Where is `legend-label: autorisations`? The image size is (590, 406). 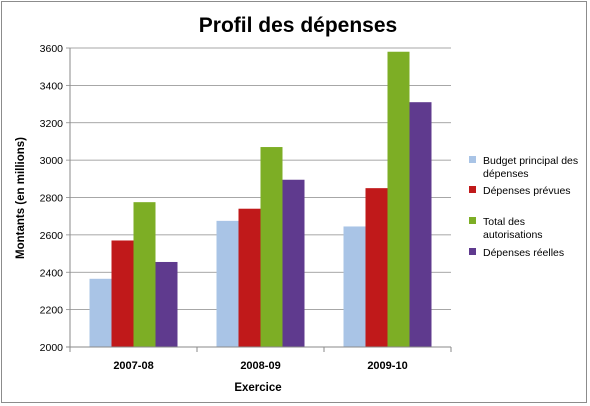
legend-label: autorisations is located at coordinates (513, 235).